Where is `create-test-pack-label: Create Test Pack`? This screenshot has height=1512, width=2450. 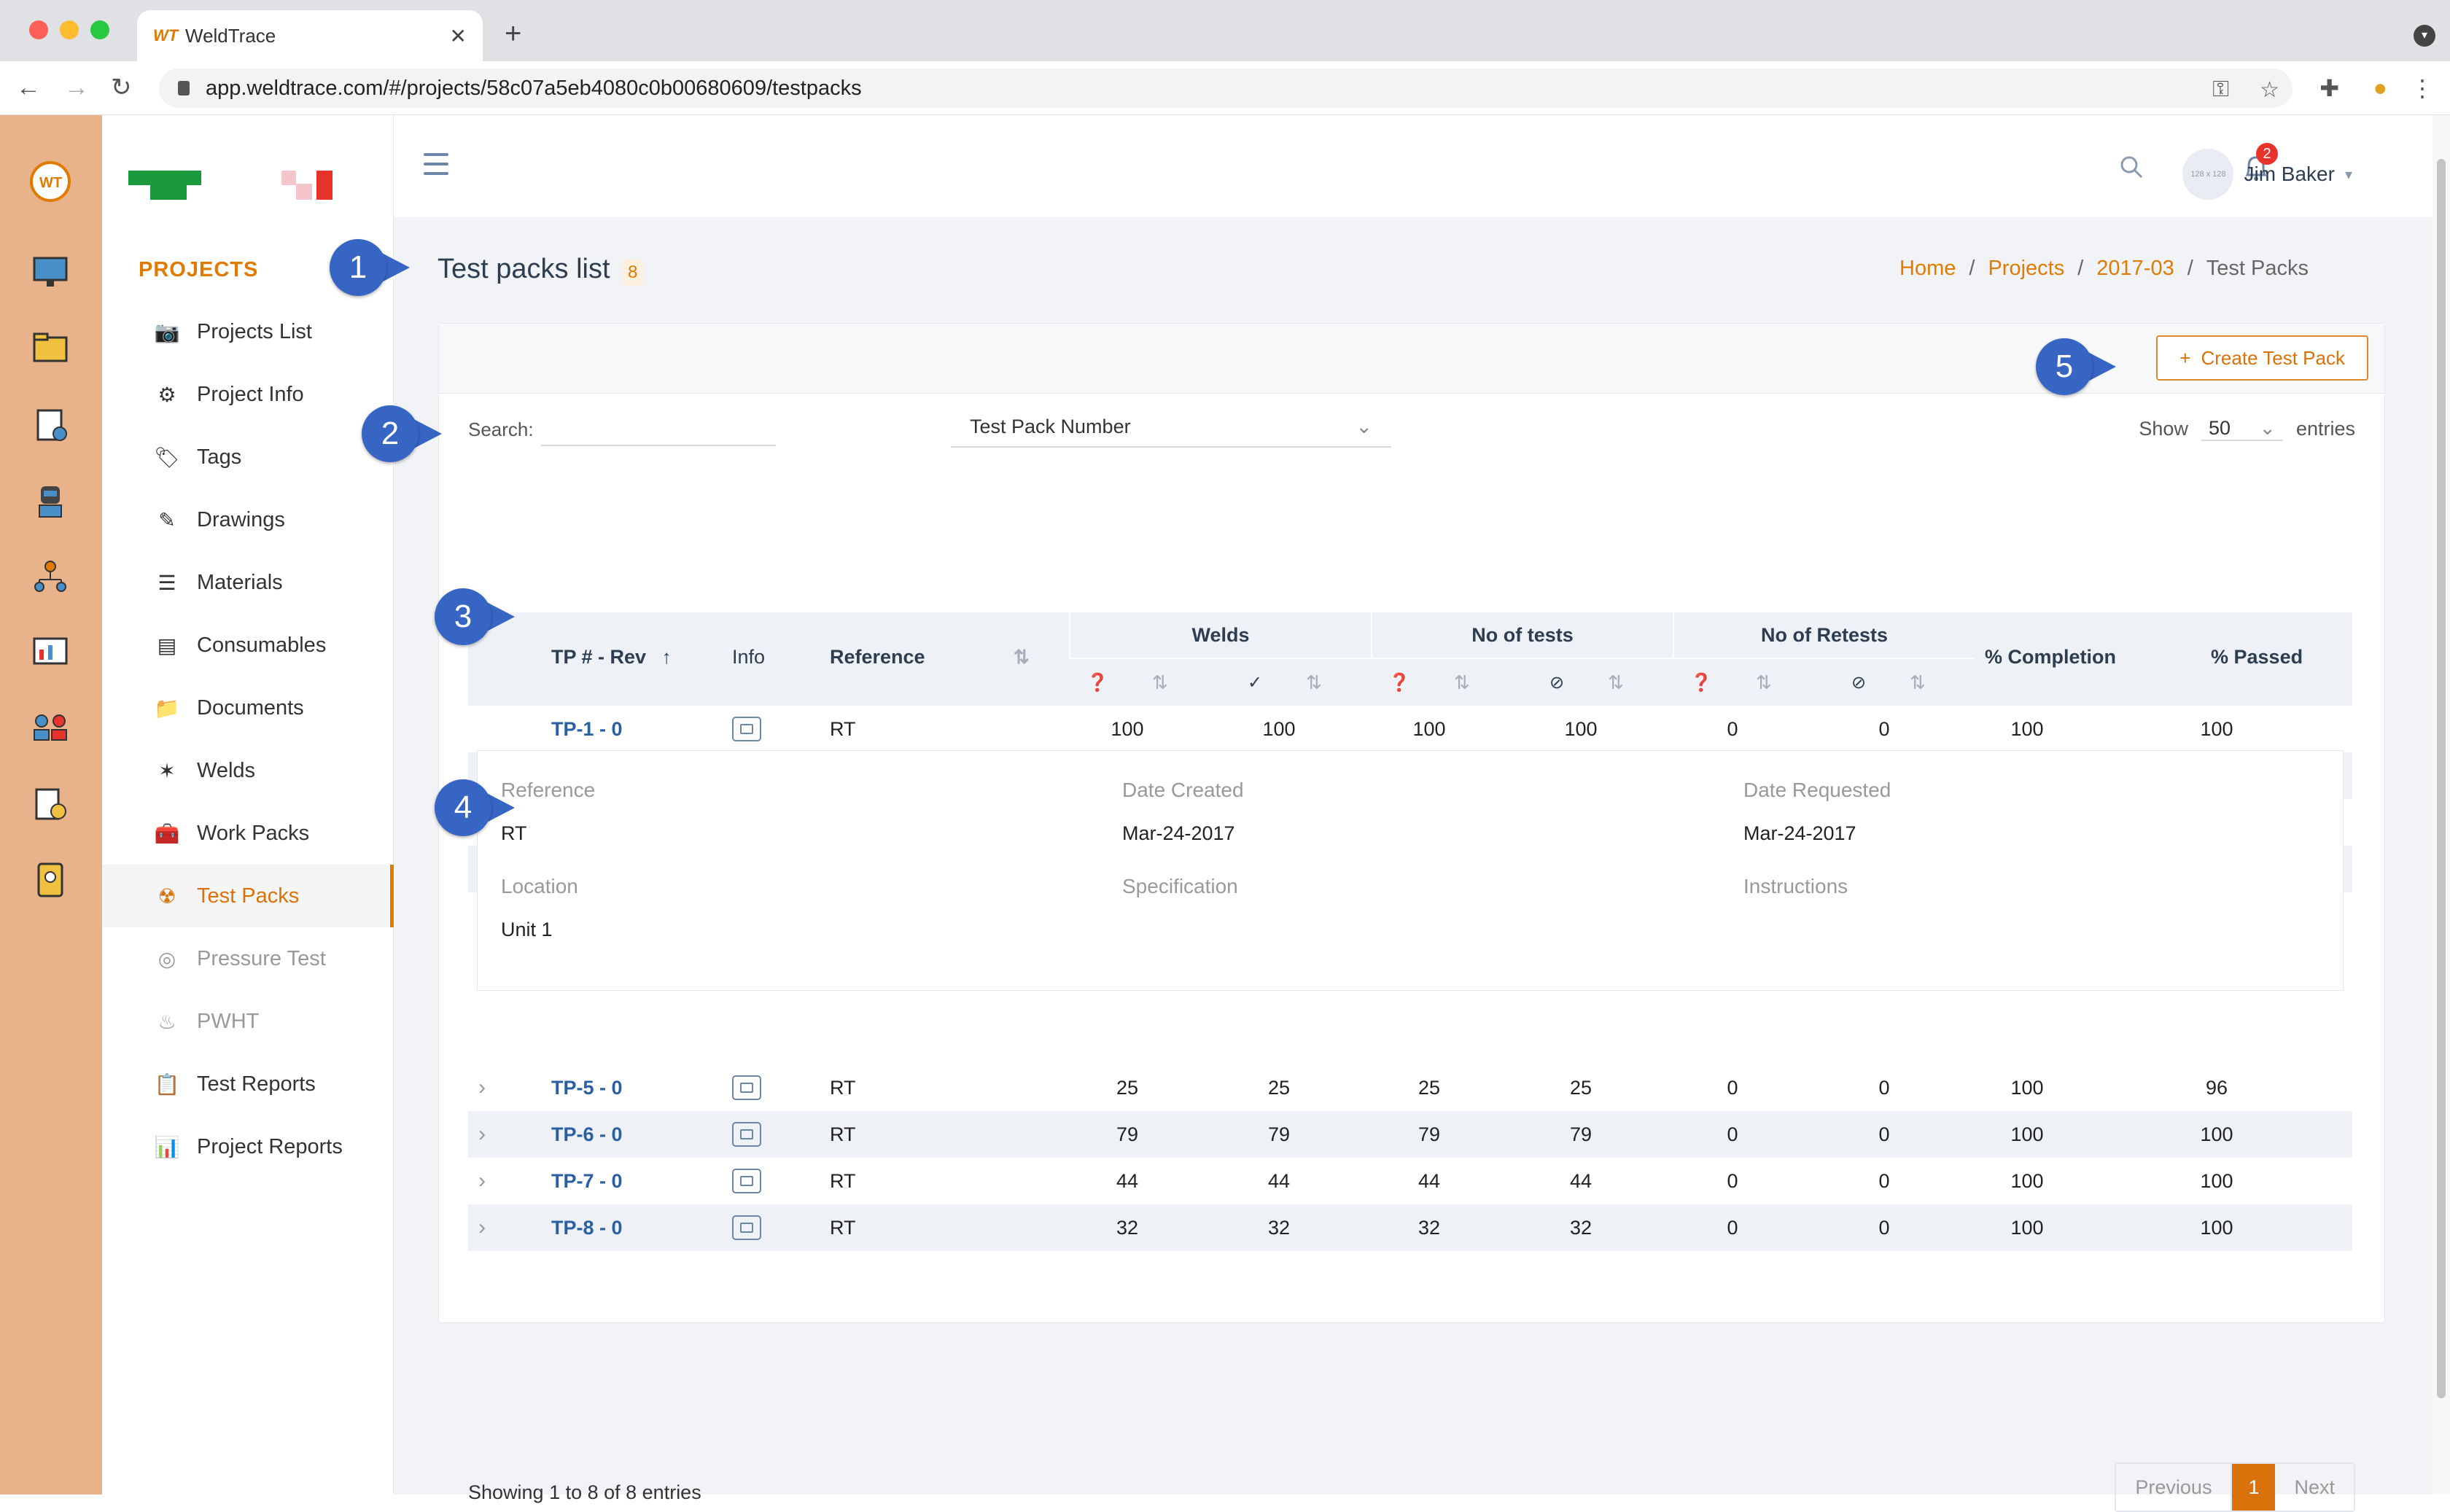
create-test-pack-label: Create Test Pack is located at coordinates (2273, 357).